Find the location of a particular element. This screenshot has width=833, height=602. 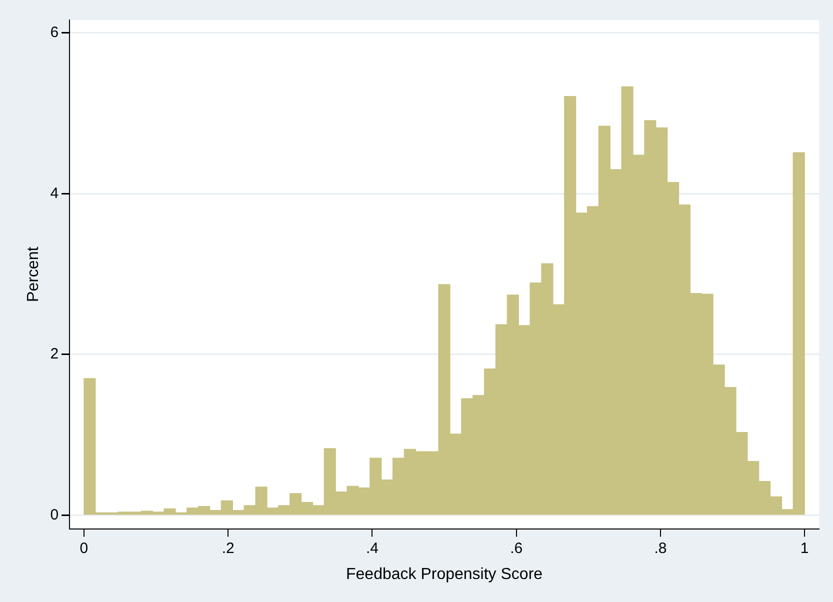

x-tick-label: .6 is located at coordinates (516, 548).